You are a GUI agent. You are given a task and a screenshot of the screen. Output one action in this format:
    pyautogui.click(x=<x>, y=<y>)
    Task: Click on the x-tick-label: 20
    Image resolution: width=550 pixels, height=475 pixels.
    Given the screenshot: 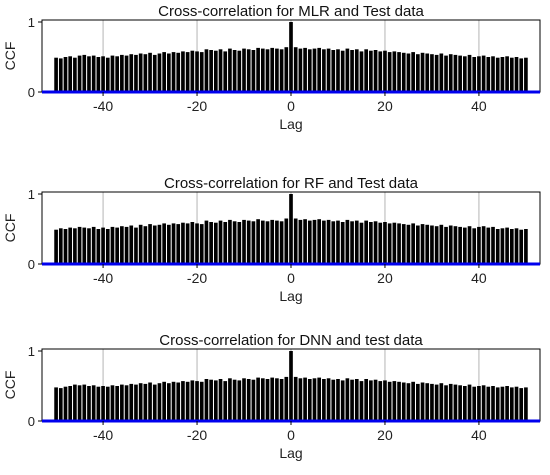 What is the action you would take?
    pyautogui.click(x=385, y=278)
    